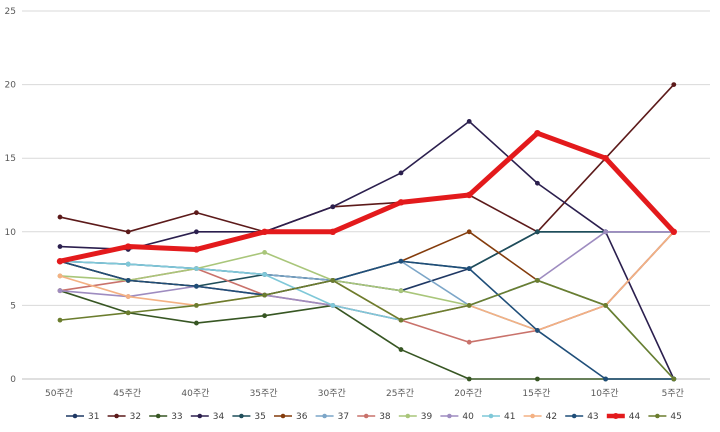  I want to click on legend-item-35: 35, so click(249, 417).